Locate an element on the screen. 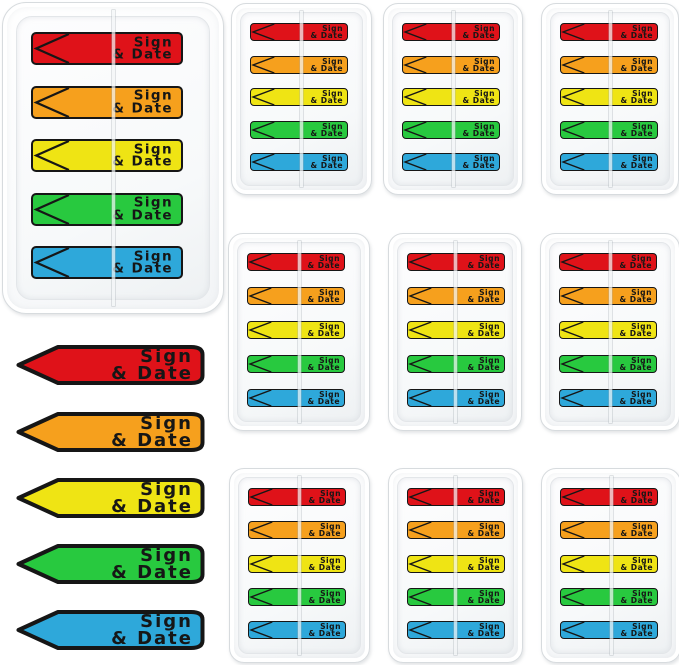  loose-flag-red: Sign & Date is located at coordinates (110, 365).